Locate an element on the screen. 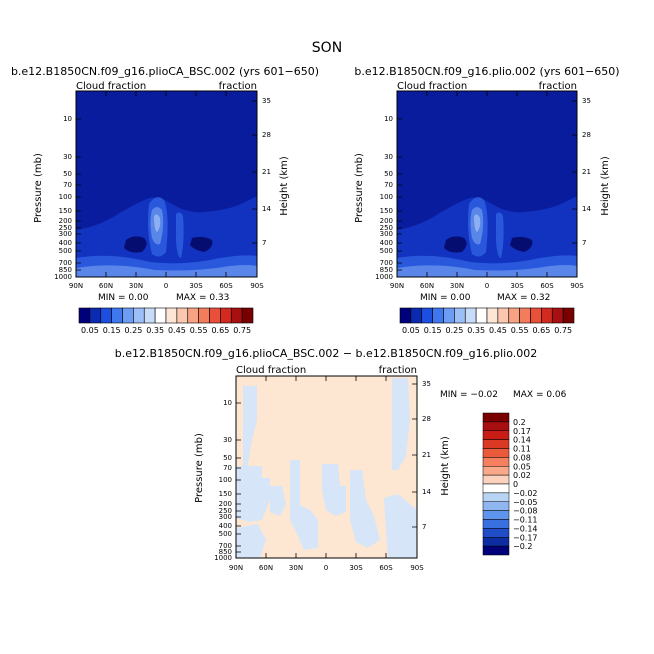 The height and width of the screenshot is (654, 654). ytick-label: 500 is located at coordinates (65, 251).